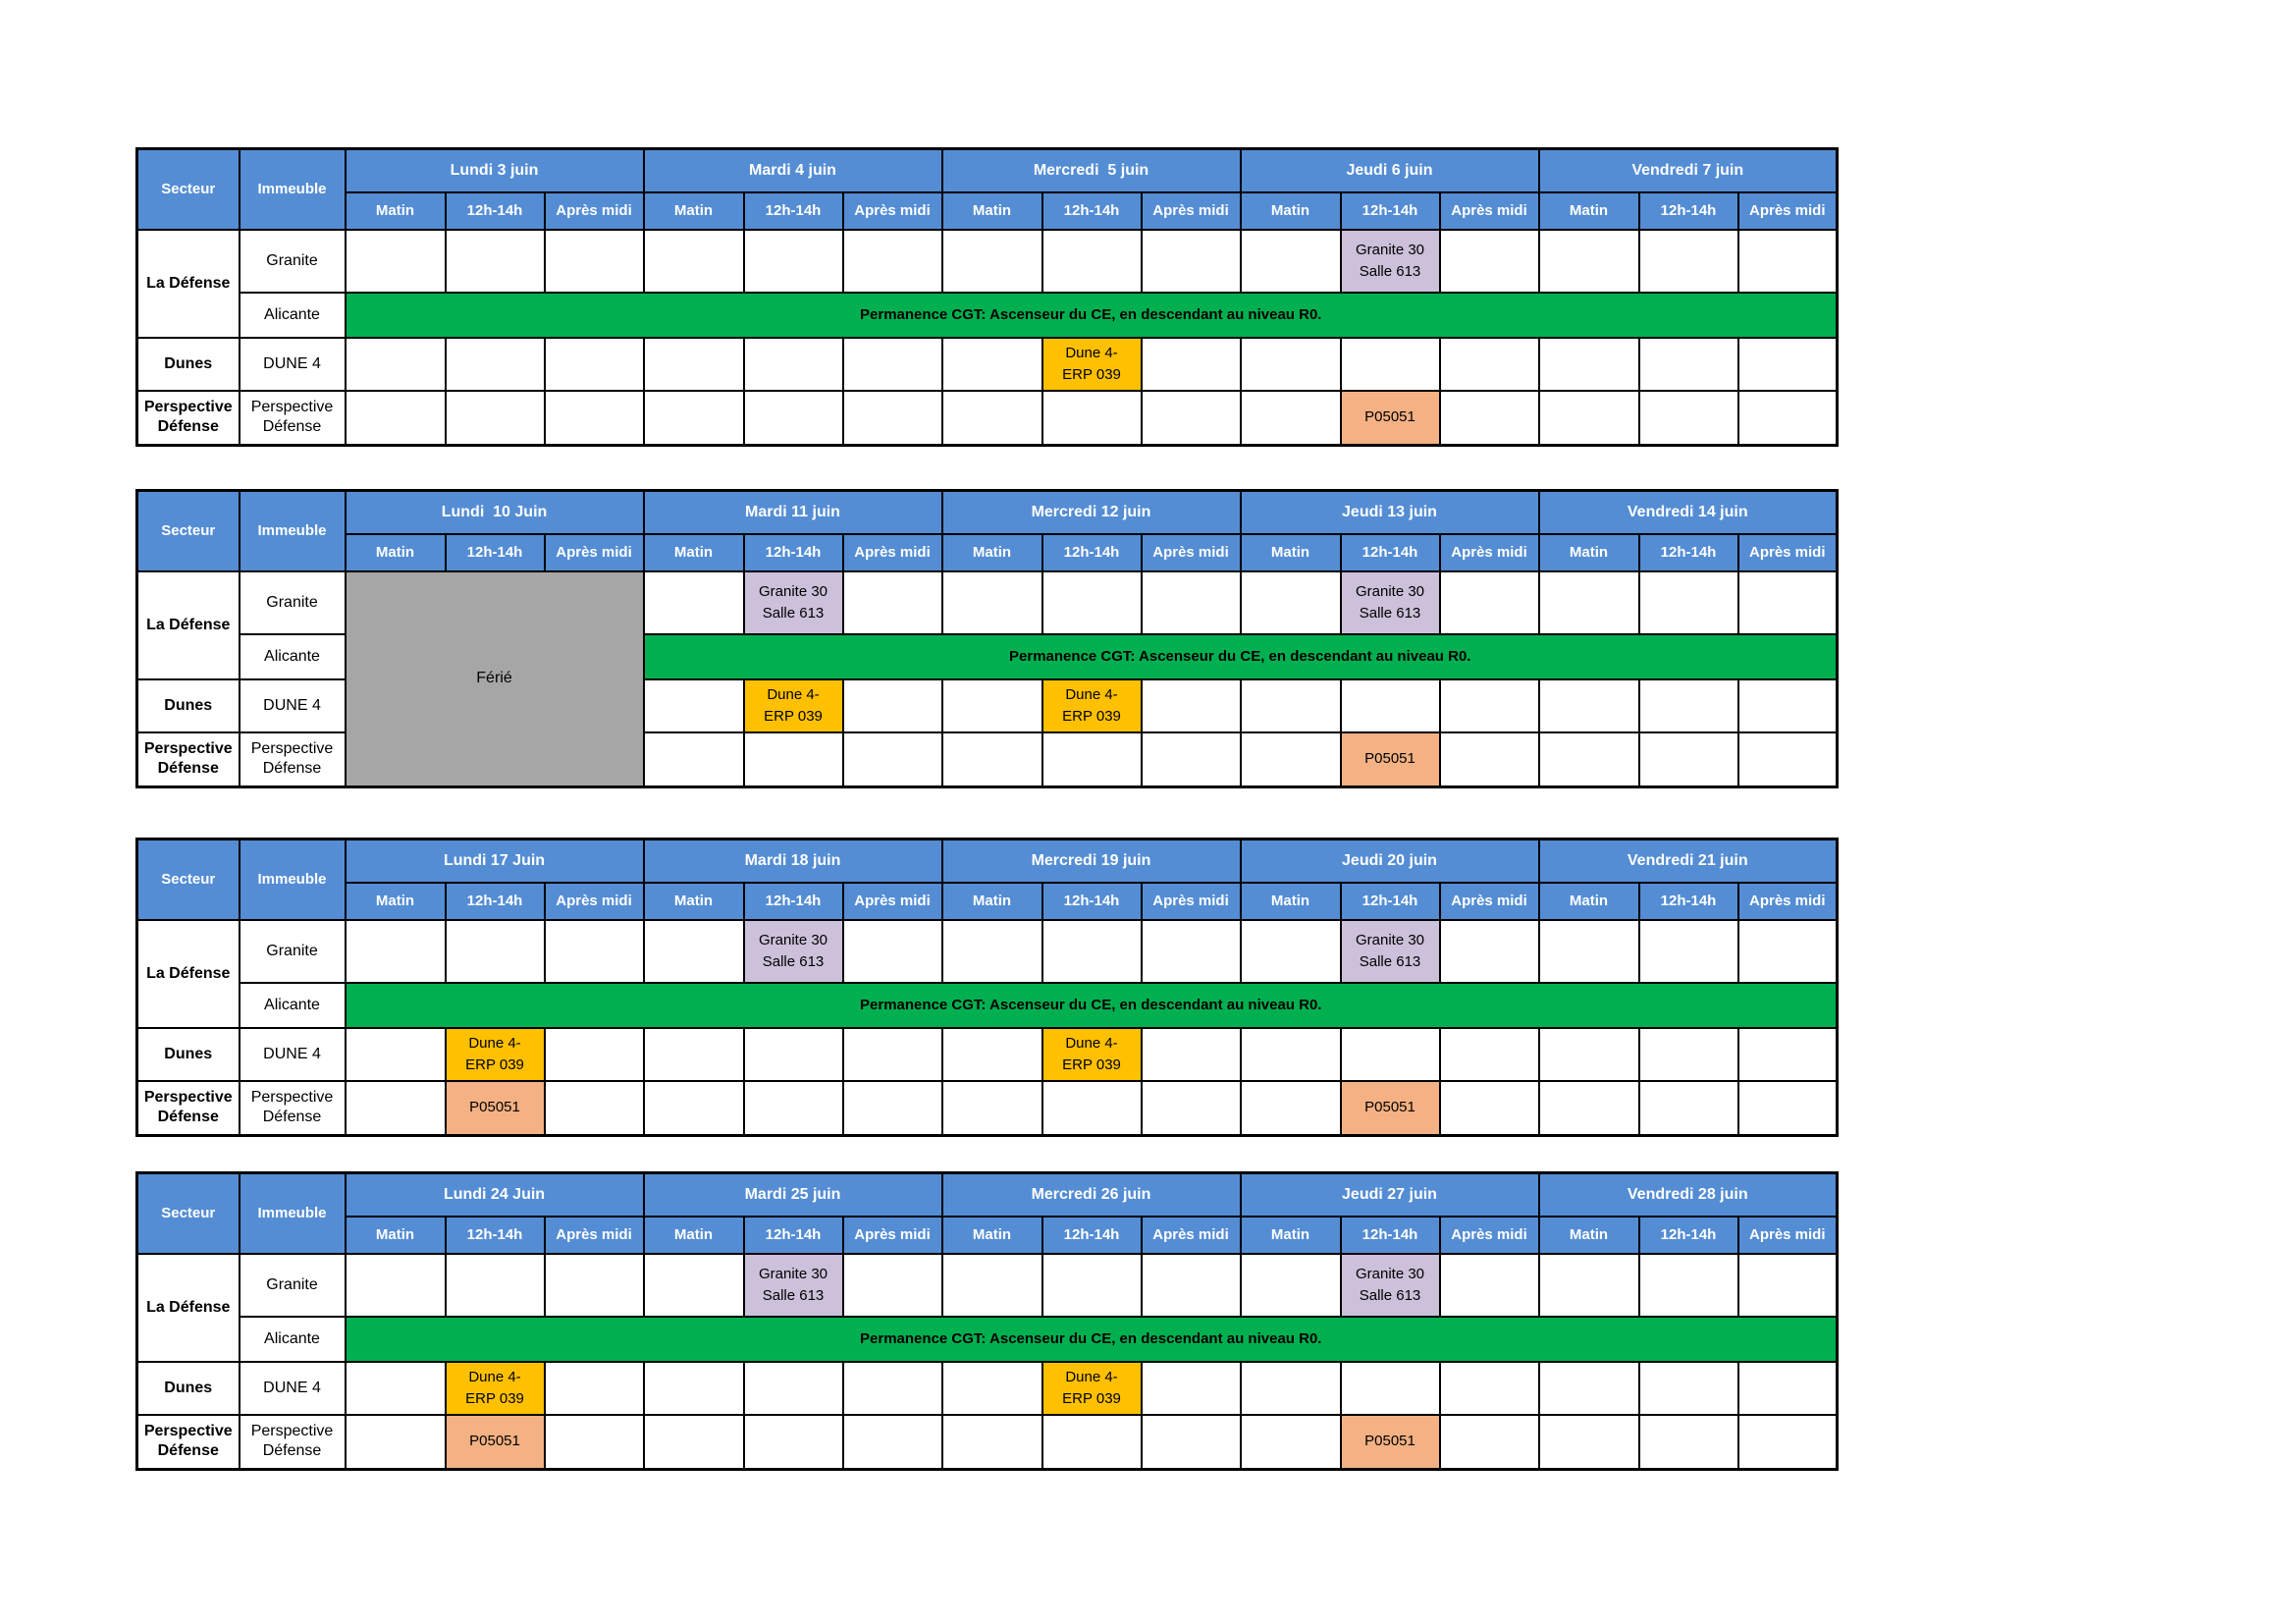 The width and height of the screenshot is (2296, 1624). What do you see at coordinates (1389, 512) in the screenshot?
I see `day-header: Jeudi 13 juin` at bounding box center [1389, 512].